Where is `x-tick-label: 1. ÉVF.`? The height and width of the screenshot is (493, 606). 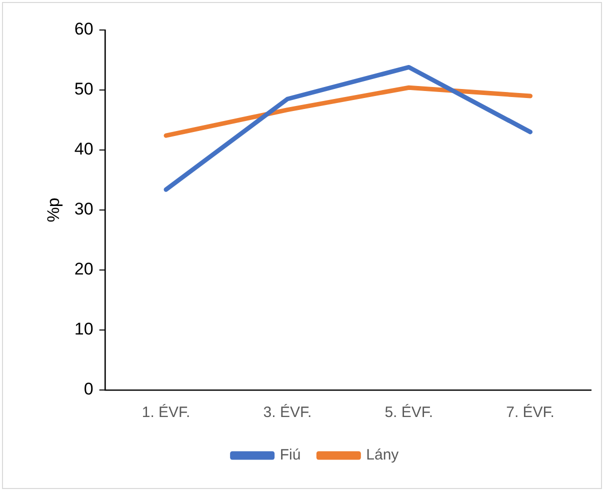 x-tick-label: 1. ÉVF. is located at coordinates (166, 412).